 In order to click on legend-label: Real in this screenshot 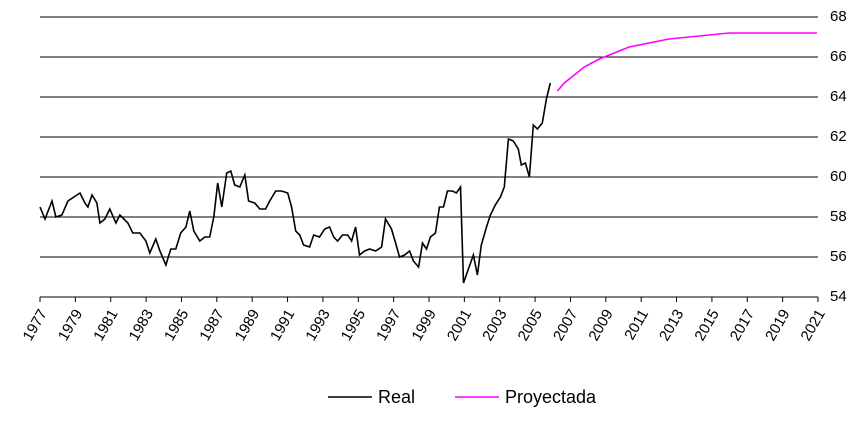, I will do `click(396, 397)`.